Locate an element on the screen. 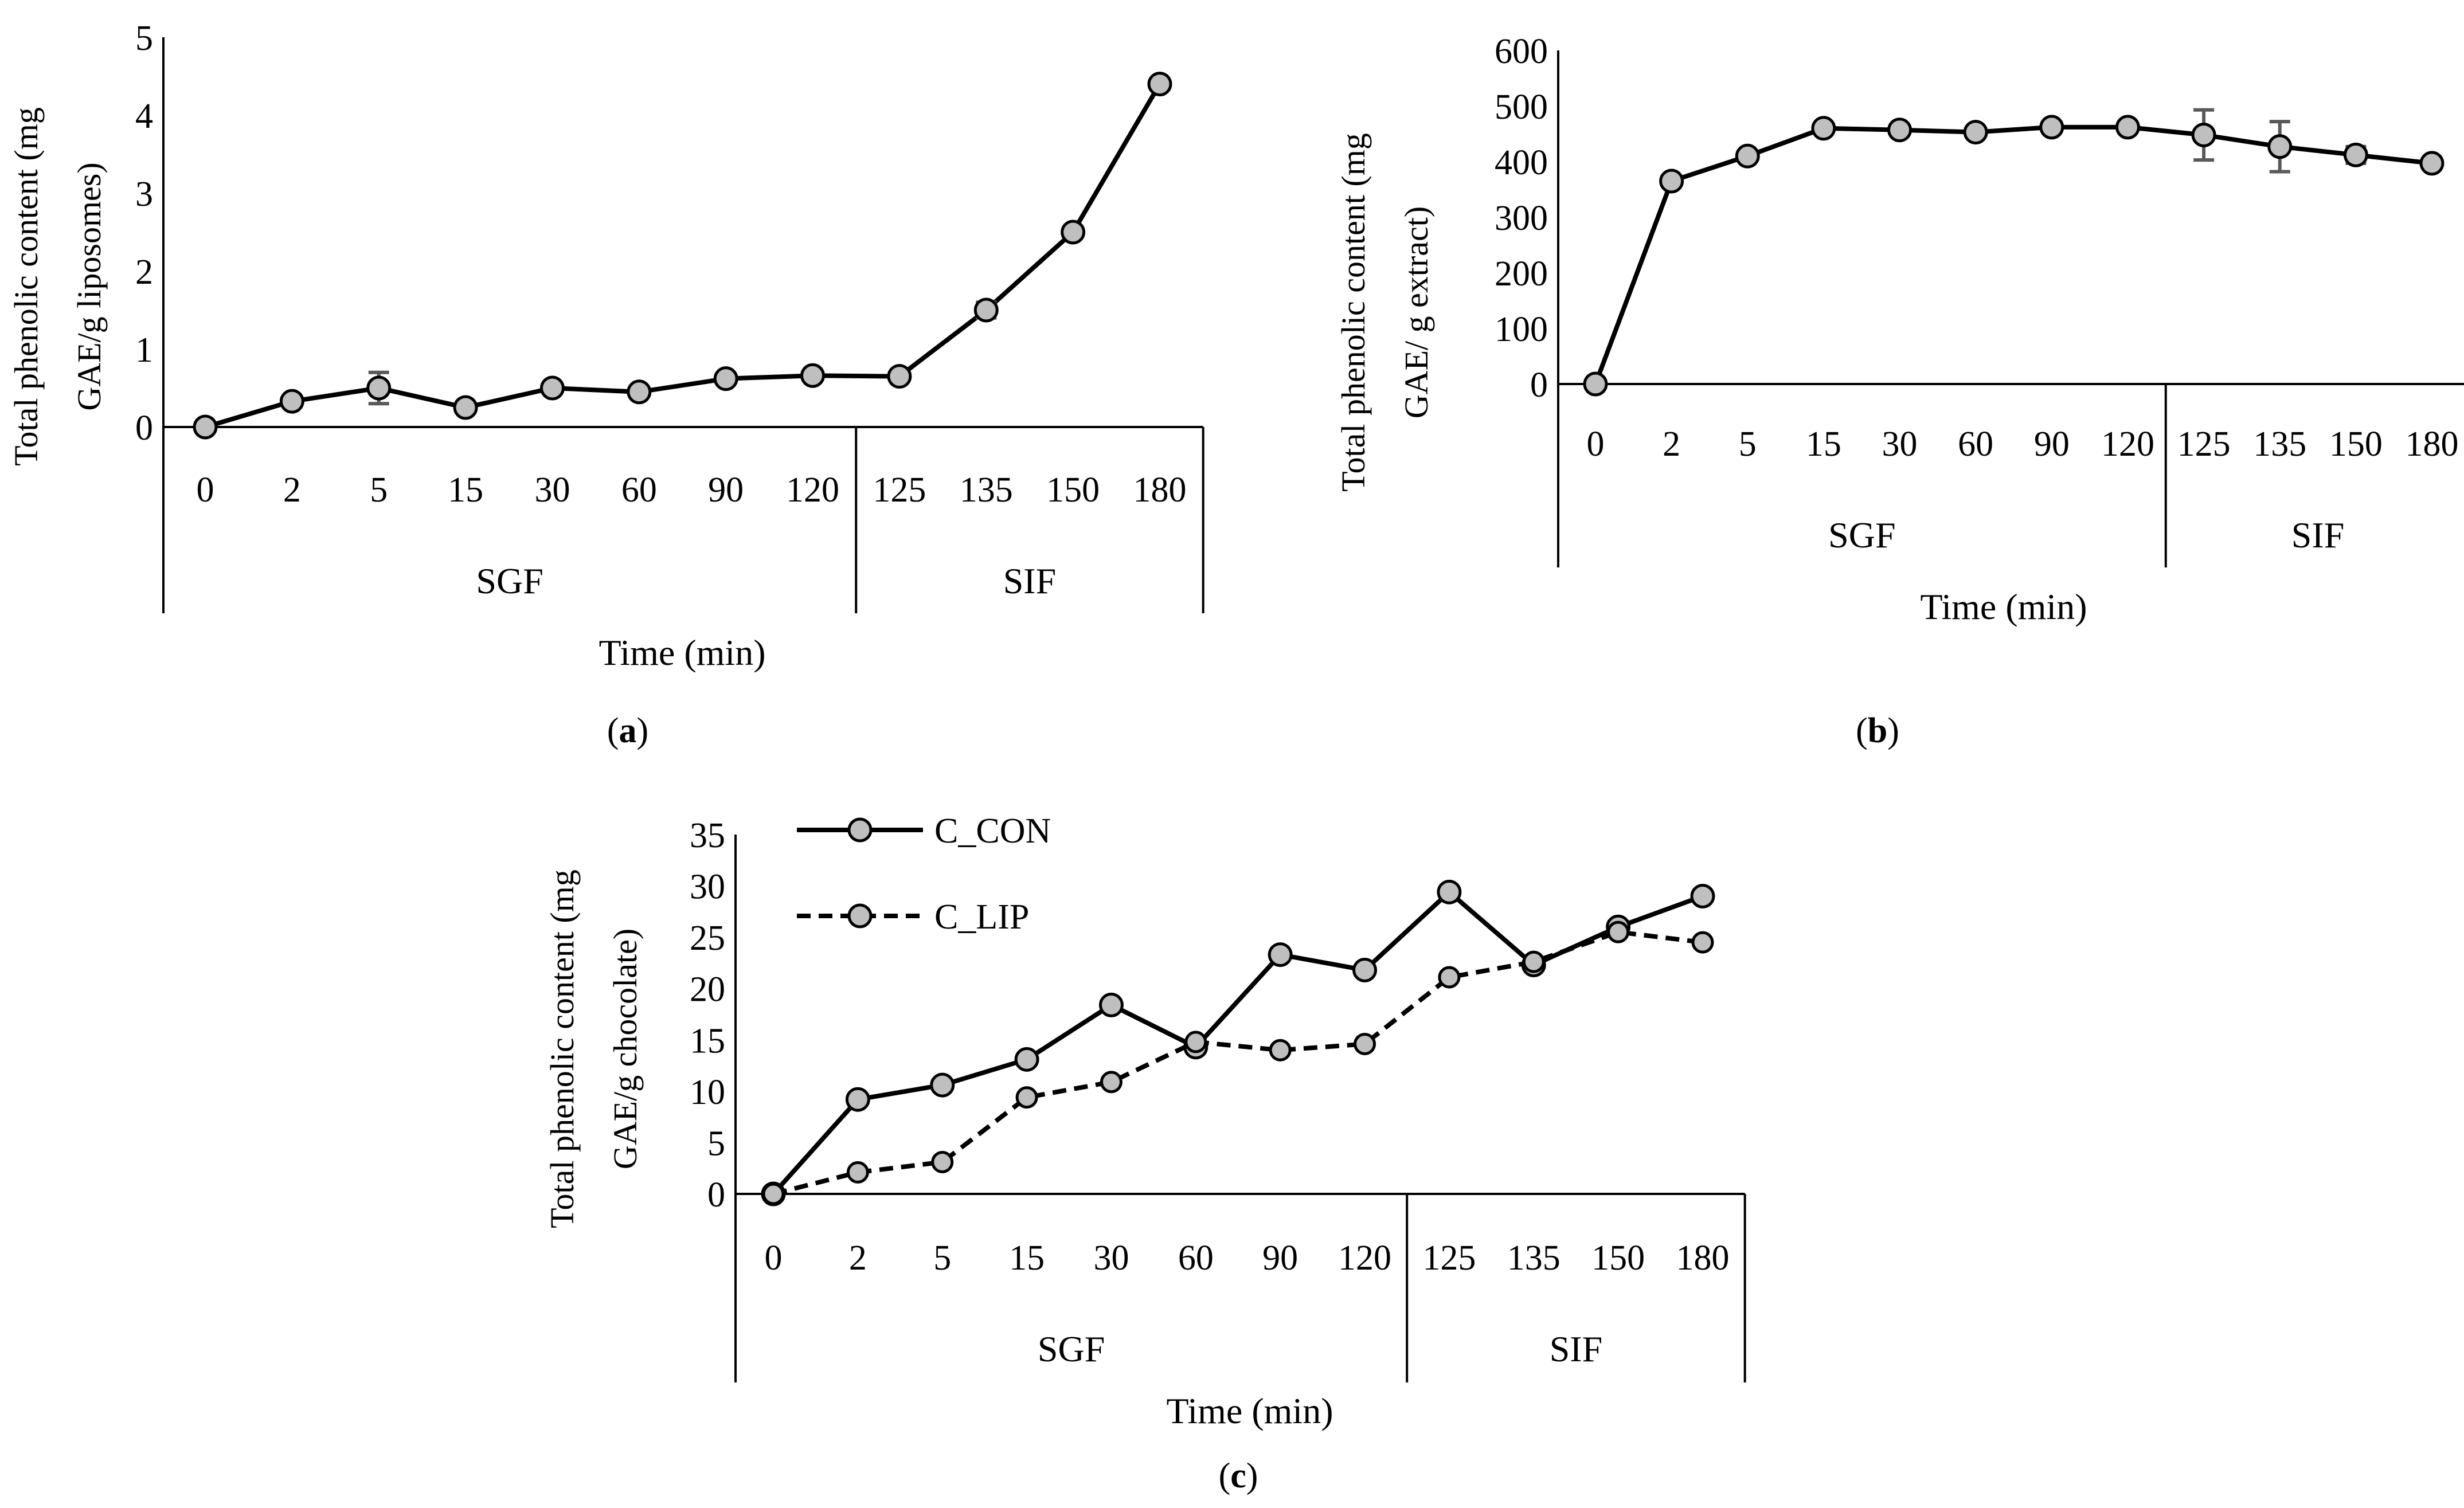 Image resolution: width=2464 pixels, height=1508 pixels. legend-label-c_con: C_CON is located at coordinates (993, 831).